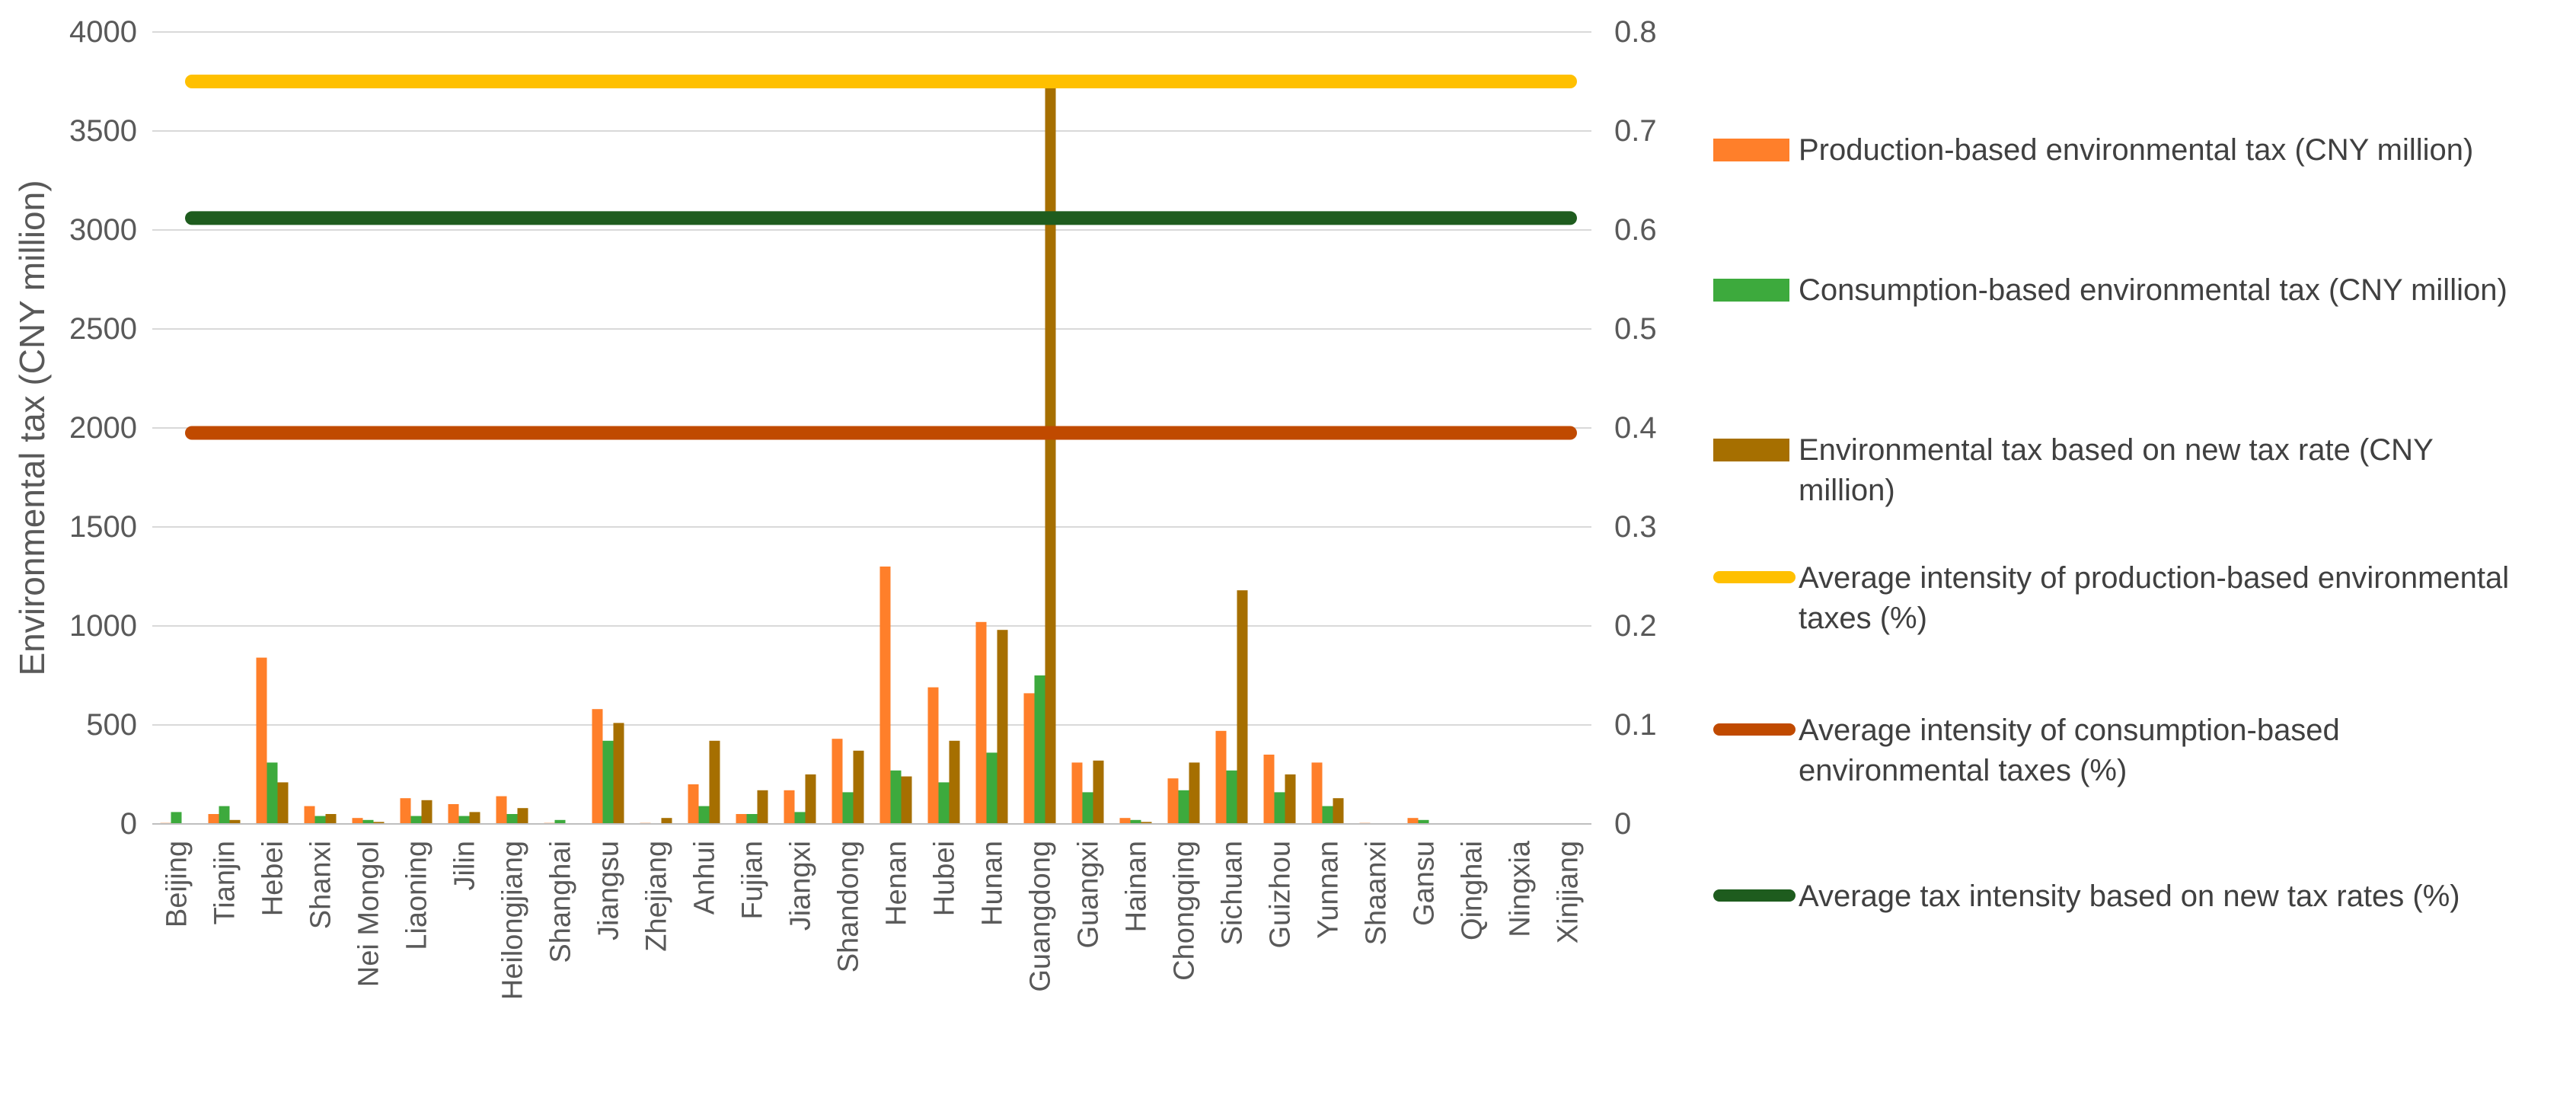 This screenshot has width=2576, height=1111. I want to click on x-category-label: Beijing, so click(177, 884).